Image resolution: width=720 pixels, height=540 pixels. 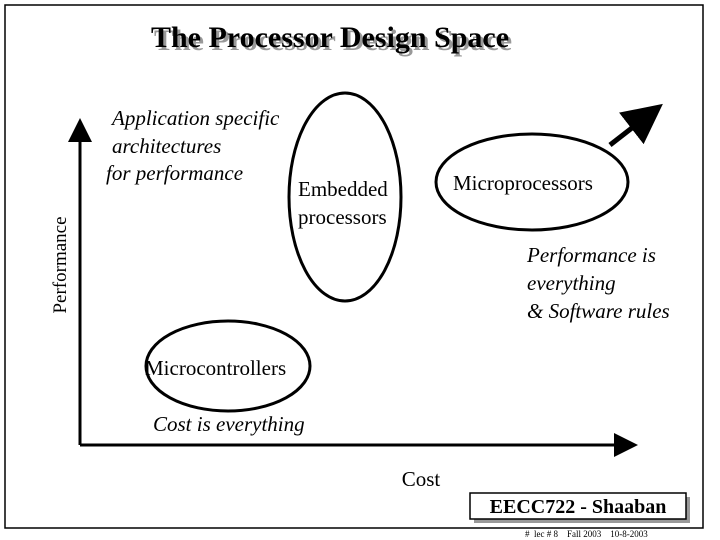 I want to click on trend-arrow, so click(x=635, y=125).